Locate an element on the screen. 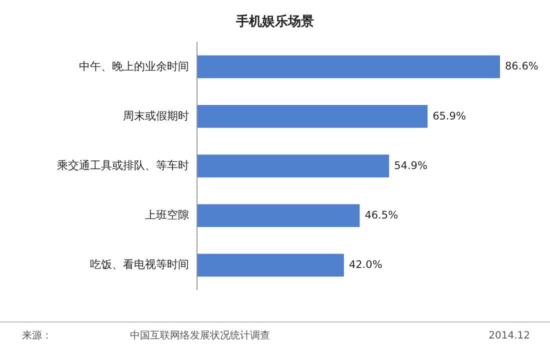  annotation: 2014.12 is located at coordinates (509, 336).